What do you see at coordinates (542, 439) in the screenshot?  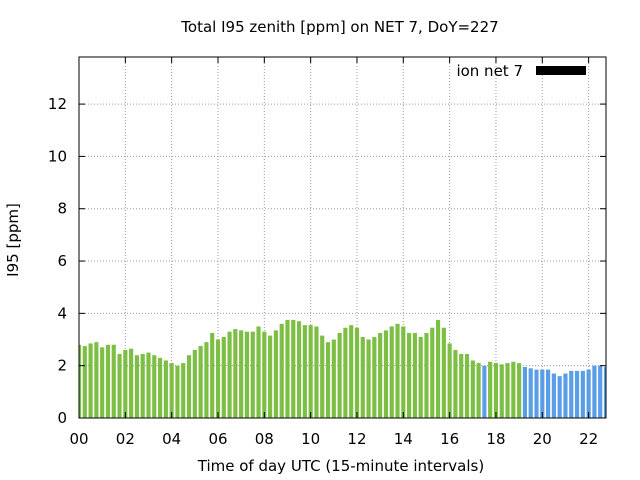 I see `x-tick-label: 20` at bounding box center [542, 439].